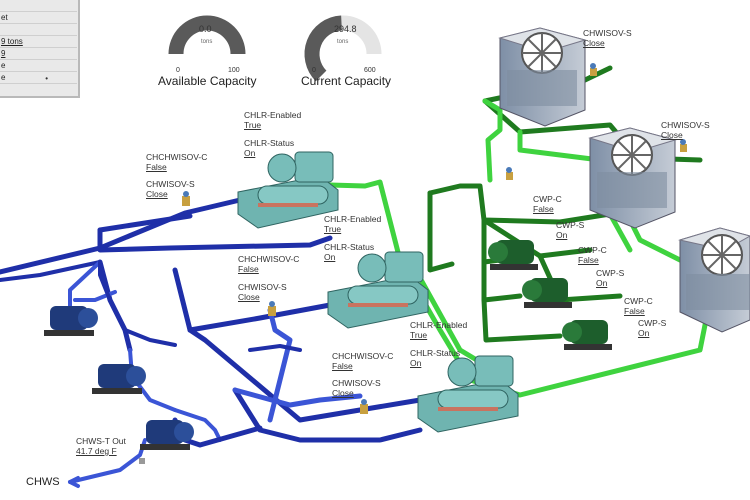 Image resolution: width=750 pixels, height=500 pixels. I want to click on side-panel-row: 9, so click(38, 54).